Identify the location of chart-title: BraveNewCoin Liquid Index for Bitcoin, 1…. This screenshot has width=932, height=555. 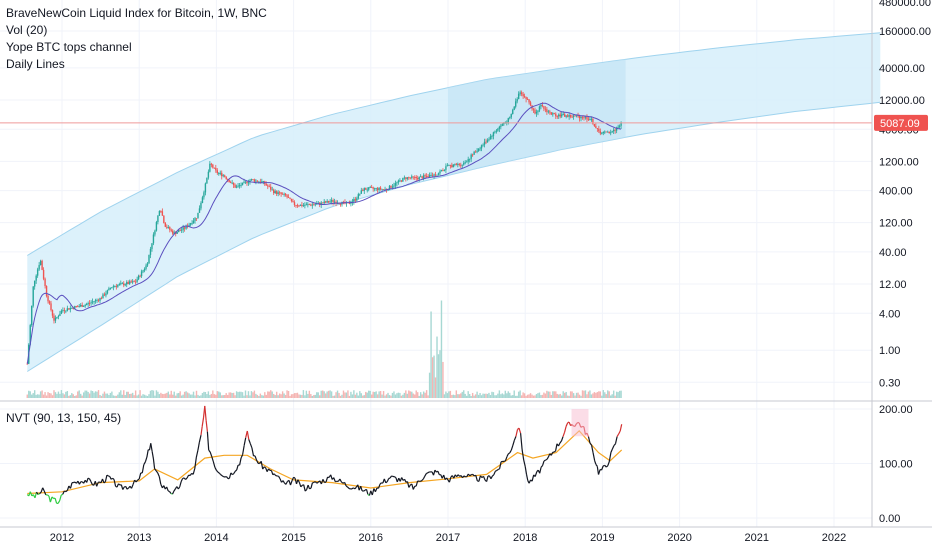
(136, 13).